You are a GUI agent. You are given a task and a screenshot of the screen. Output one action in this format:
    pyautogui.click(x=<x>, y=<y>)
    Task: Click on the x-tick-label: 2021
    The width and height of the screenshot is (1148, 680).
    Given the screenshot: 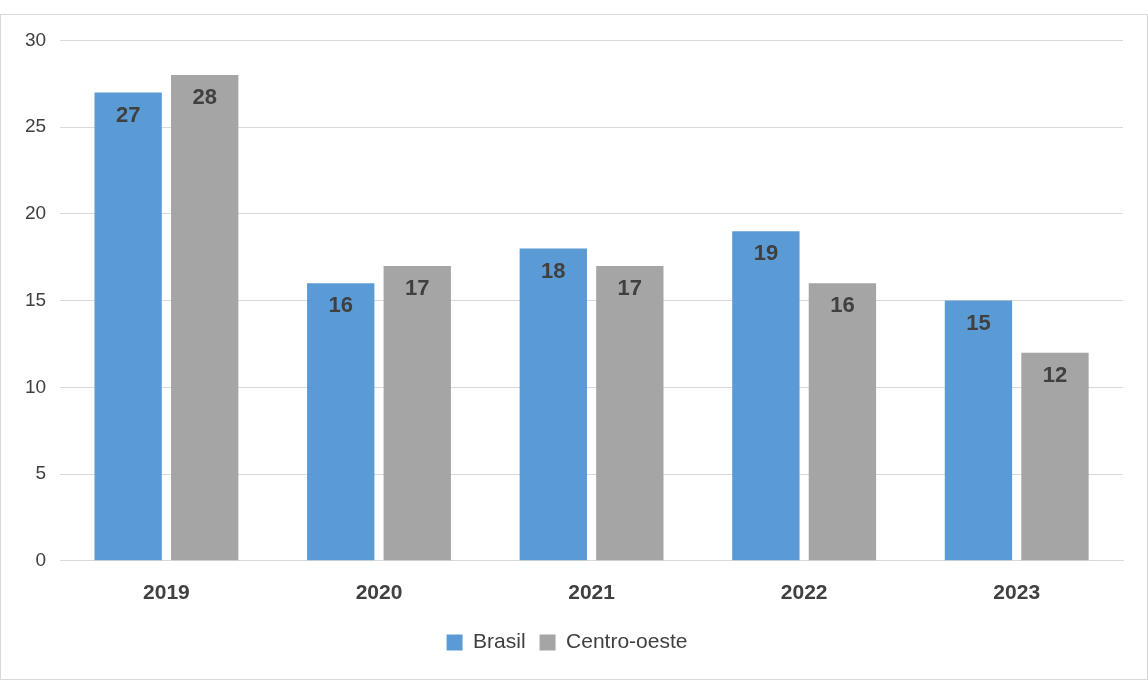 What is the action you would take?
    pyautogui.click(x=592, y=592)
    